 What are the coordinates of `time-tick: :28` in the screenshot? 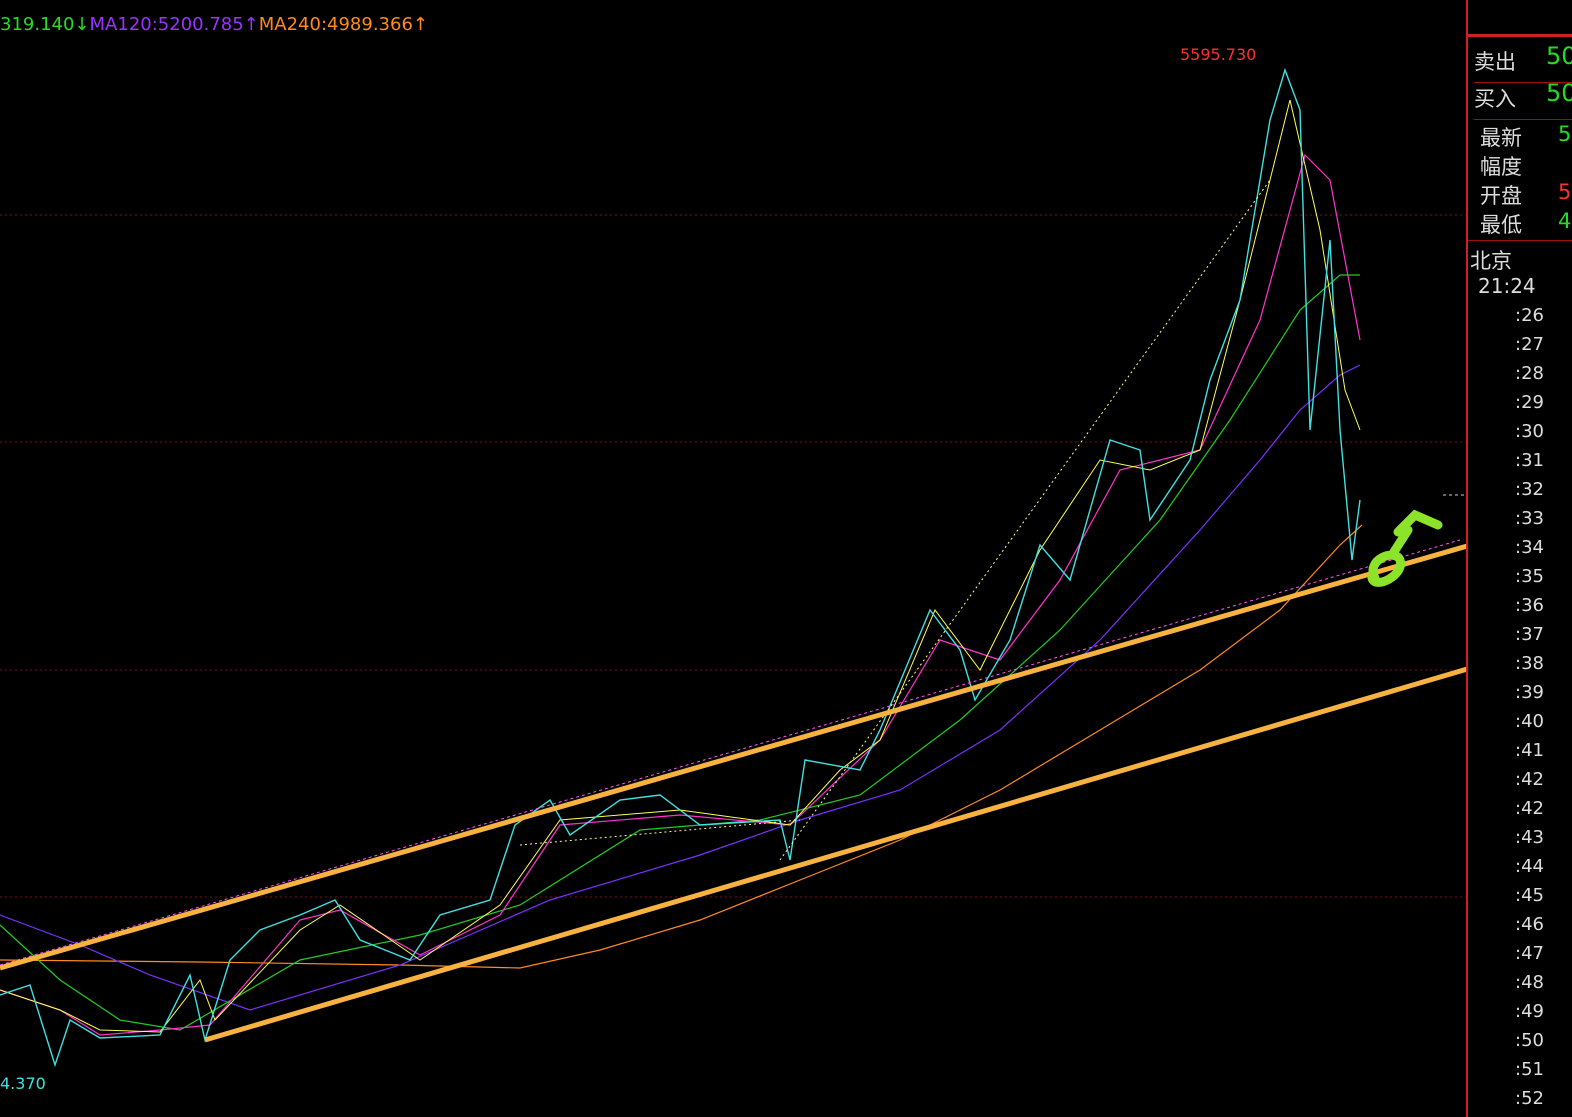 It's located at (1529, 373).